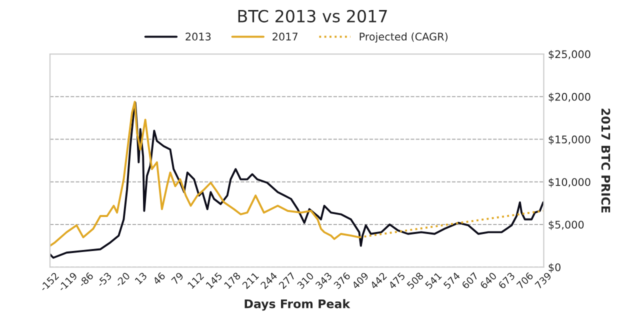 This screenshot has height=318, width=625. What do you see at coordinates (159, 279) in the screenshot?
I see `x-tick-label: 46` at bounding box center [159, 279].